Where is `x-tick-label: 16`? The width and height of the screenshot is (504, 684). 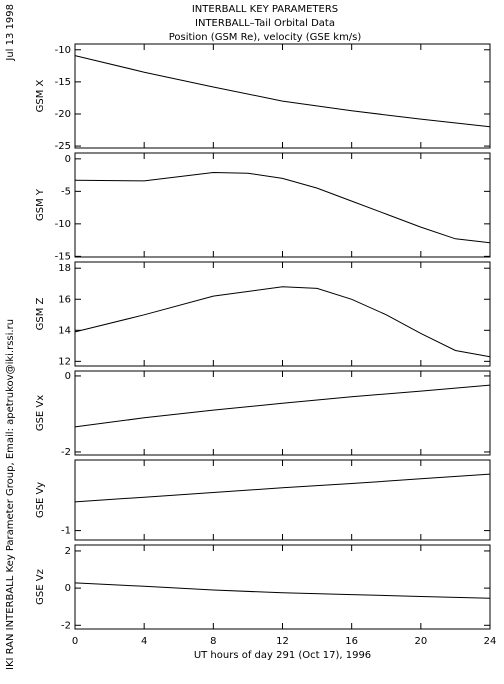 x-tick-label: 16 is located at coordinates (351, 641).